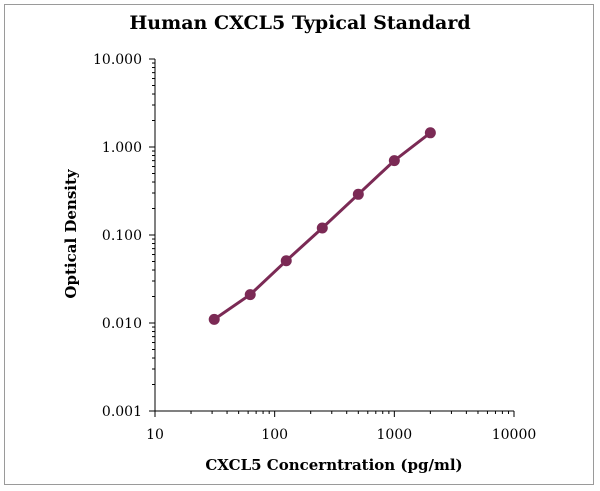  What do you see at coordinates (341, 435) in the screenshot?
I see `x-tick-labels: 10 100 1000 10000` at bounding box center [341, 435].